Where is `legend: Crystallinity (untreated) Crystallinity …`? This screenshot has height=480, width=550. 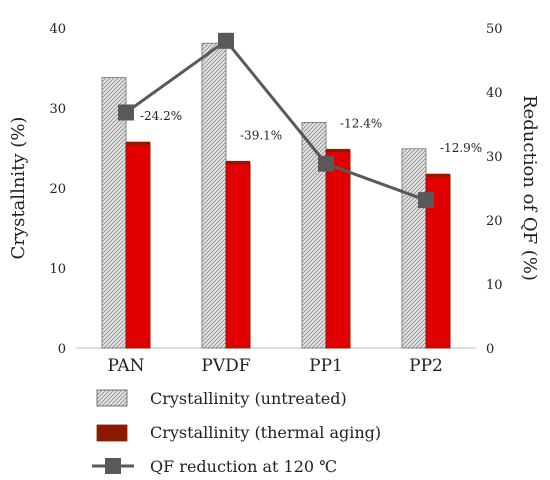 legend: Crystallinity (untreated) Crystallinity … is located at coordinates (236, 432).